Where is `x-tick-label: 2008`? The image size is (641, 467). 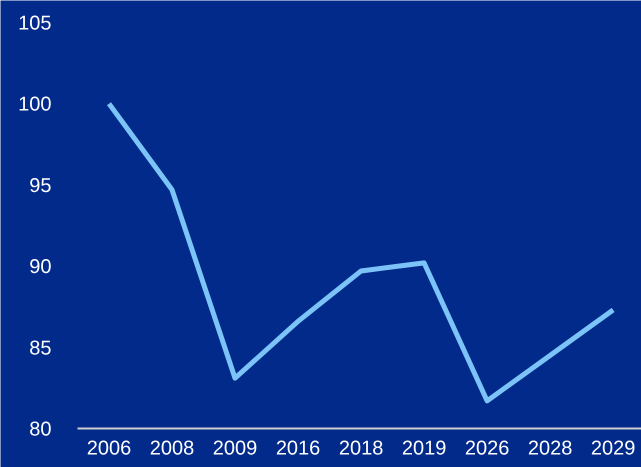 x-tick-label: 2008 is located at coordinates (172, 449).